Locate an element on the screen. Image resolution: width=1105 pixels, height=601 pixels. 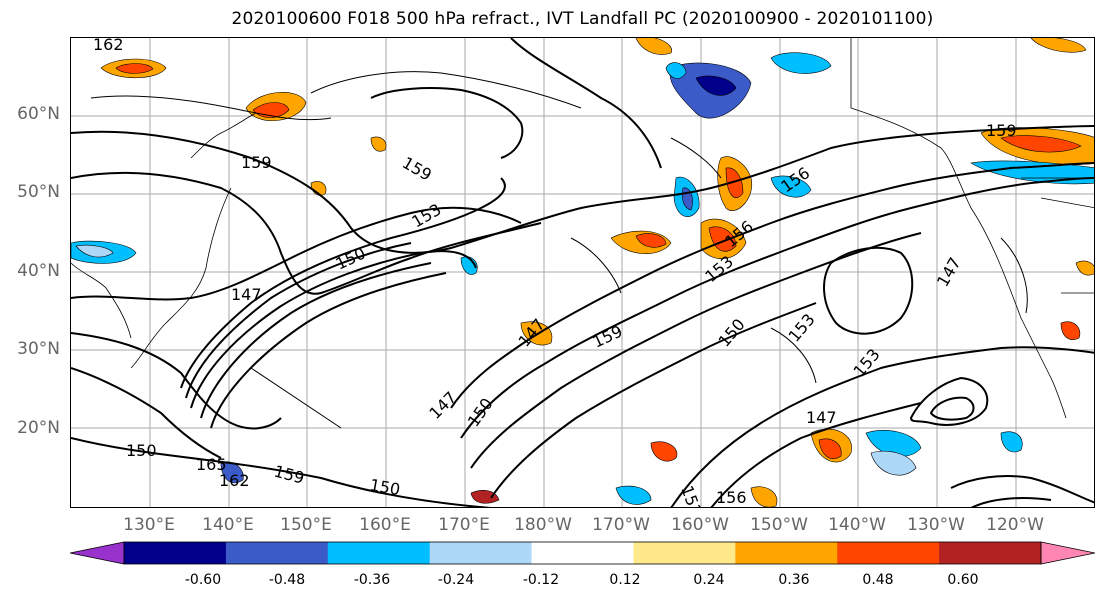
lat-label-30n: 30°N is located at coordinates (38, 349).